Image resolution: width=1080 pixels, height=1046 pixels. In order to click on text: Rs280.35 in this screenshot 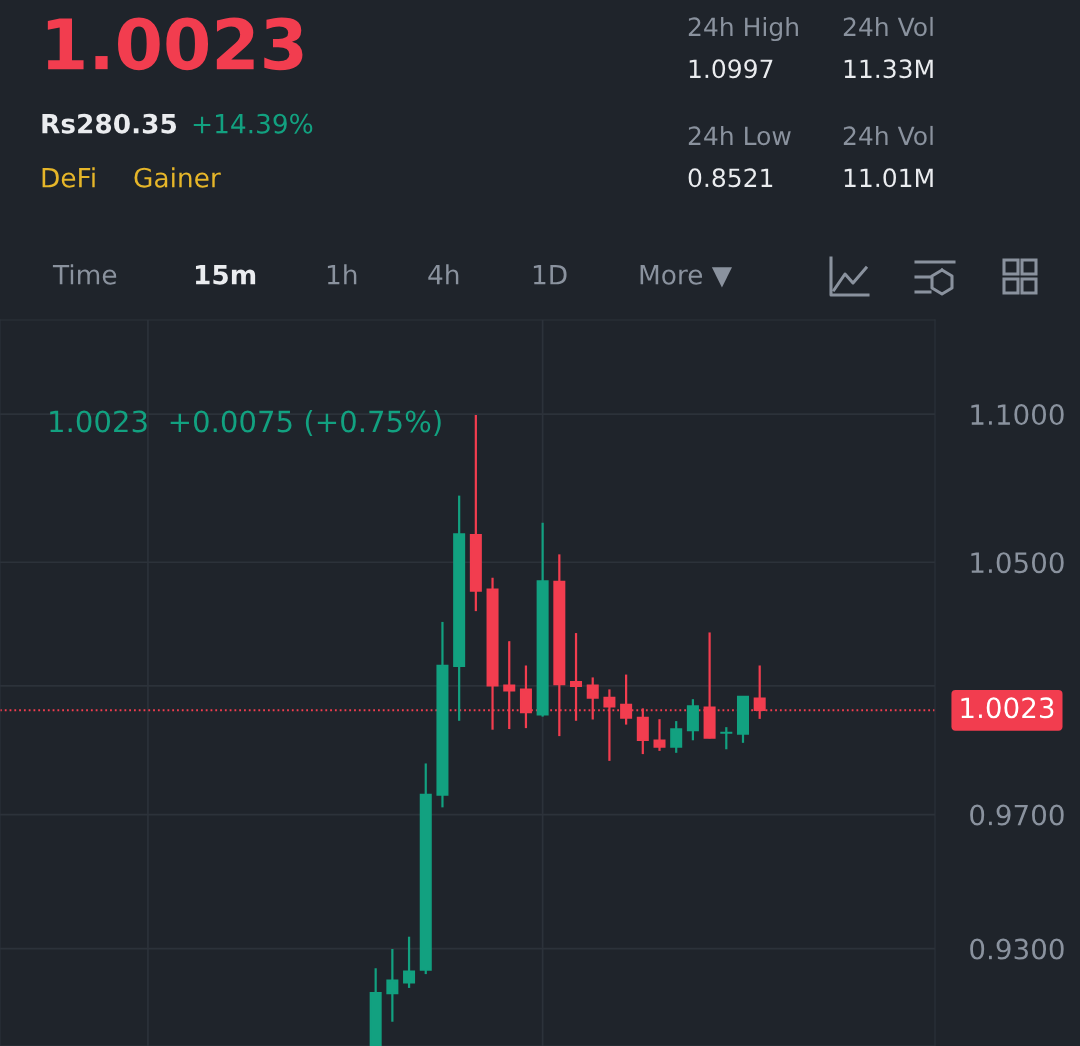, I will do `click(109, 123)`.